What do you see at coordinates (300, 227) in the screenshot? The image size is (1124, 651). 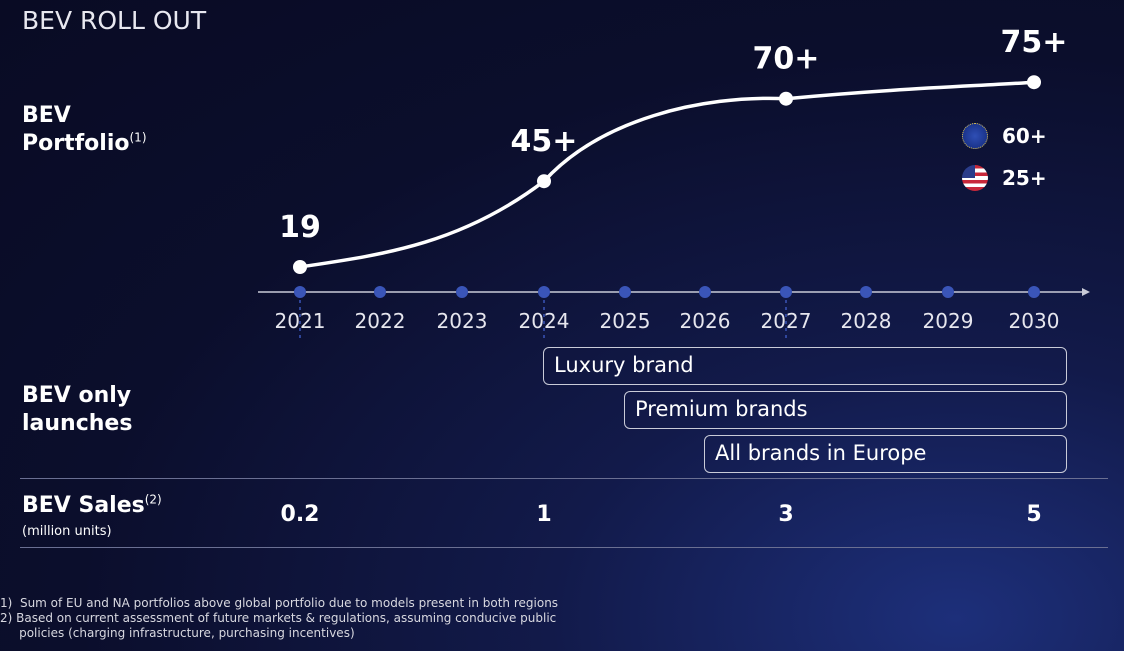 I see `data-label-2021: 19` at bounding box center [300, 227].